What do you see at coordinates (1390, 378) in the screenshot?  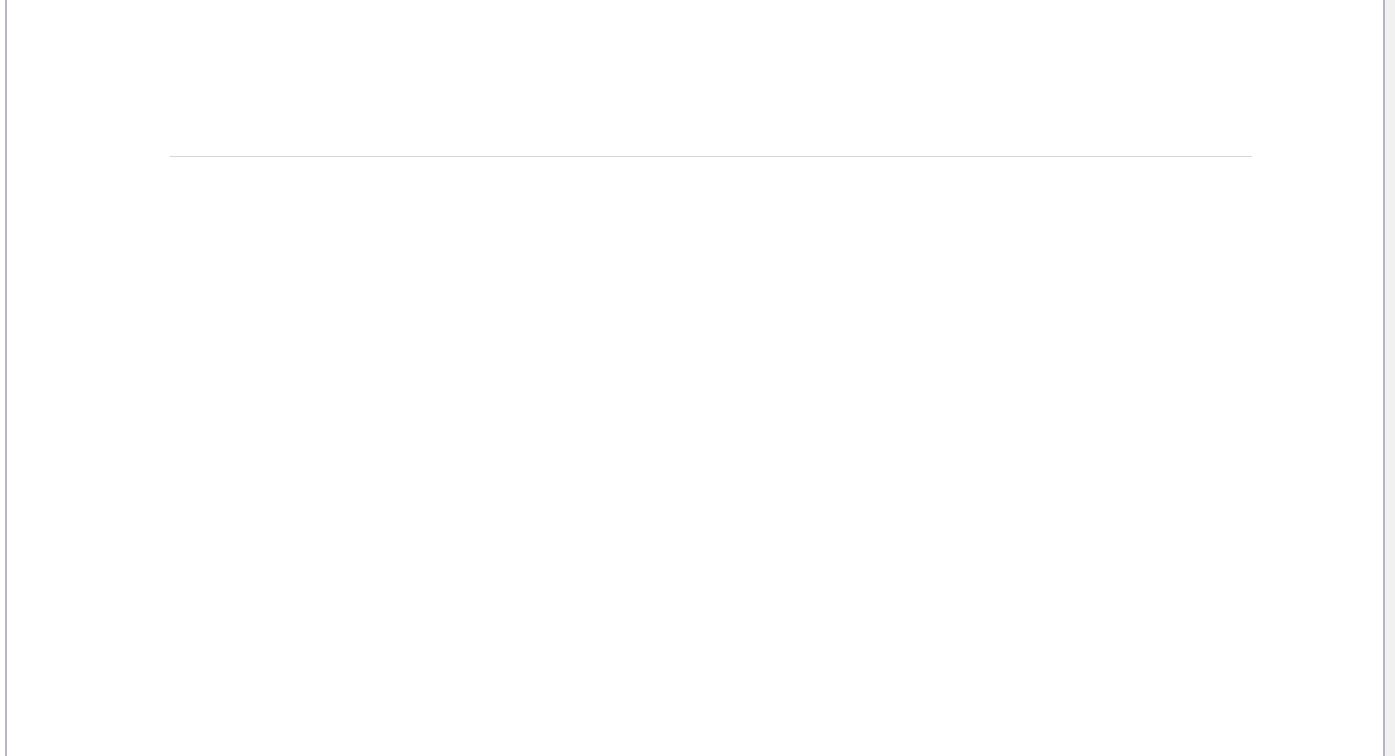 I see `outside-page-band` at bounding box center [1390, 378].